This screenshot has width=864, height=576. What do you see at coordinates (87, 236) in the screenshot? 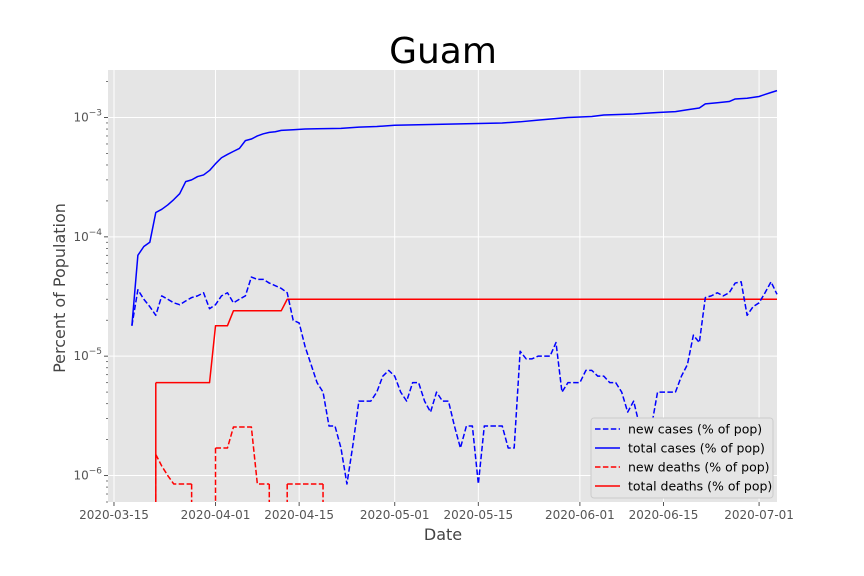
I see `y-tick-label: 10⁻⁴` at bounding box center [87, 236].